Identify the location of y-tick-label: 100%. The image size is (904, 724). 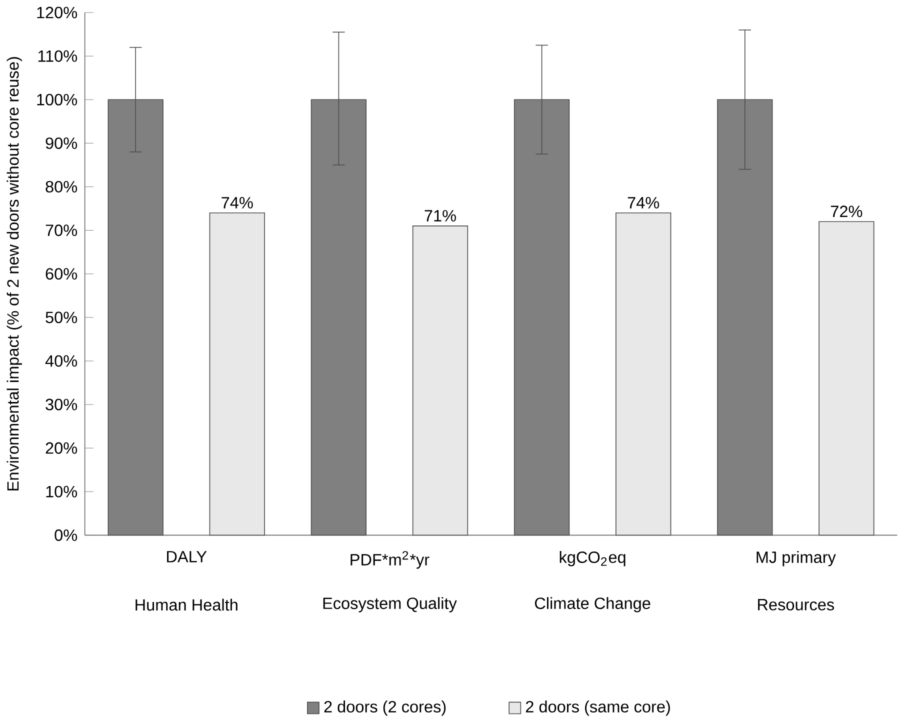
(57, 100).